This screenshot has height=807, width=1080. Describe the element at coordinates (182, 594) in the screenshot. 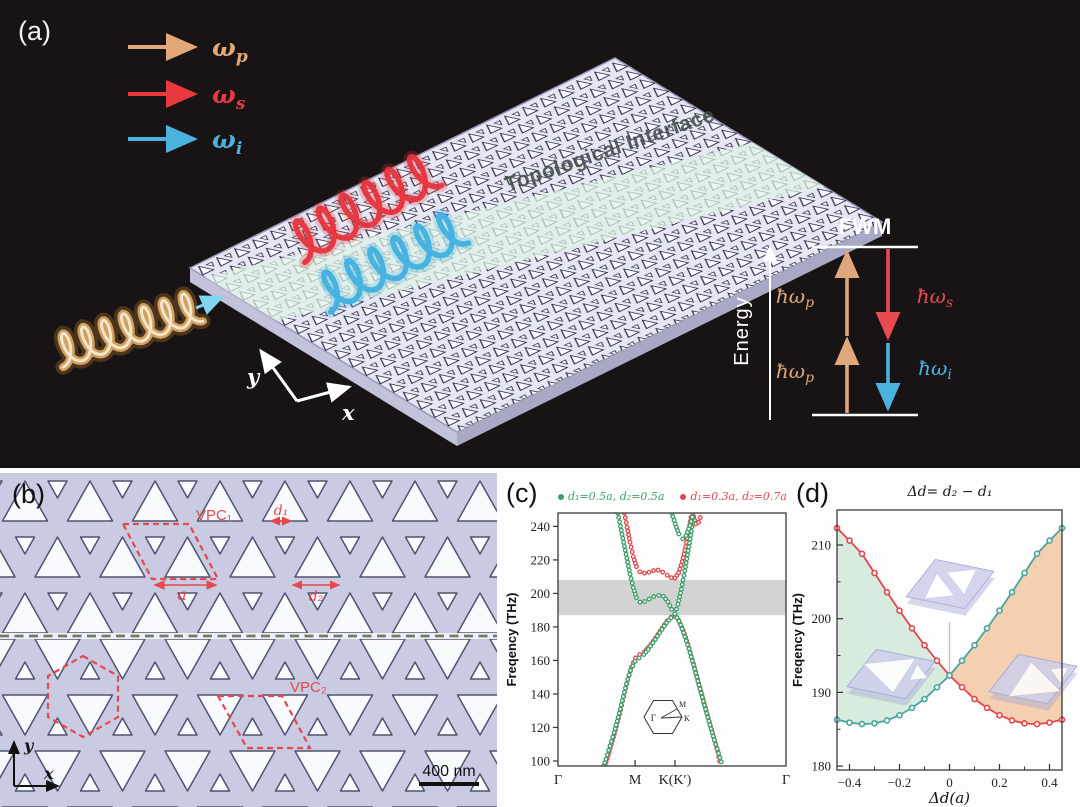

I see `a-label: a` at that location.